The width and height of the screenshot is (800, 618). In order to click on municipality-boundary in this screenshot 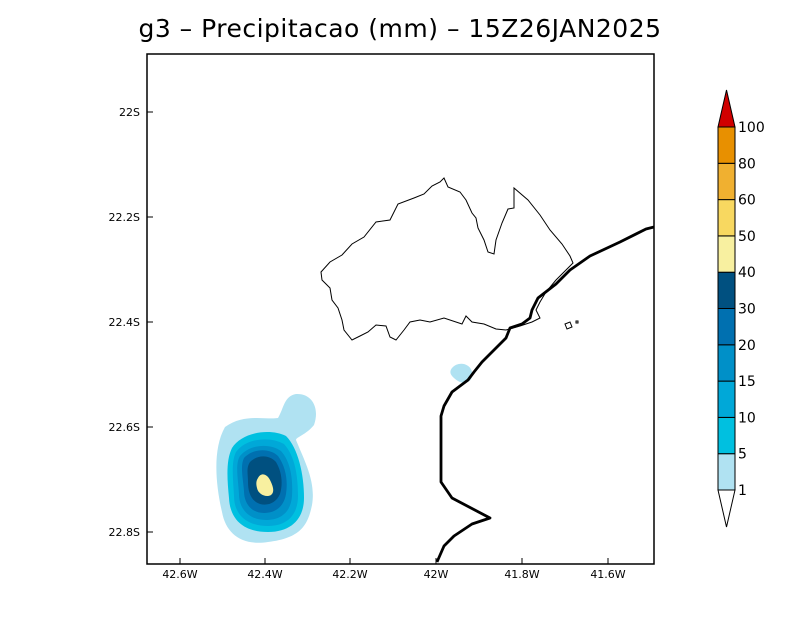, I will do `click(447, 259)`.